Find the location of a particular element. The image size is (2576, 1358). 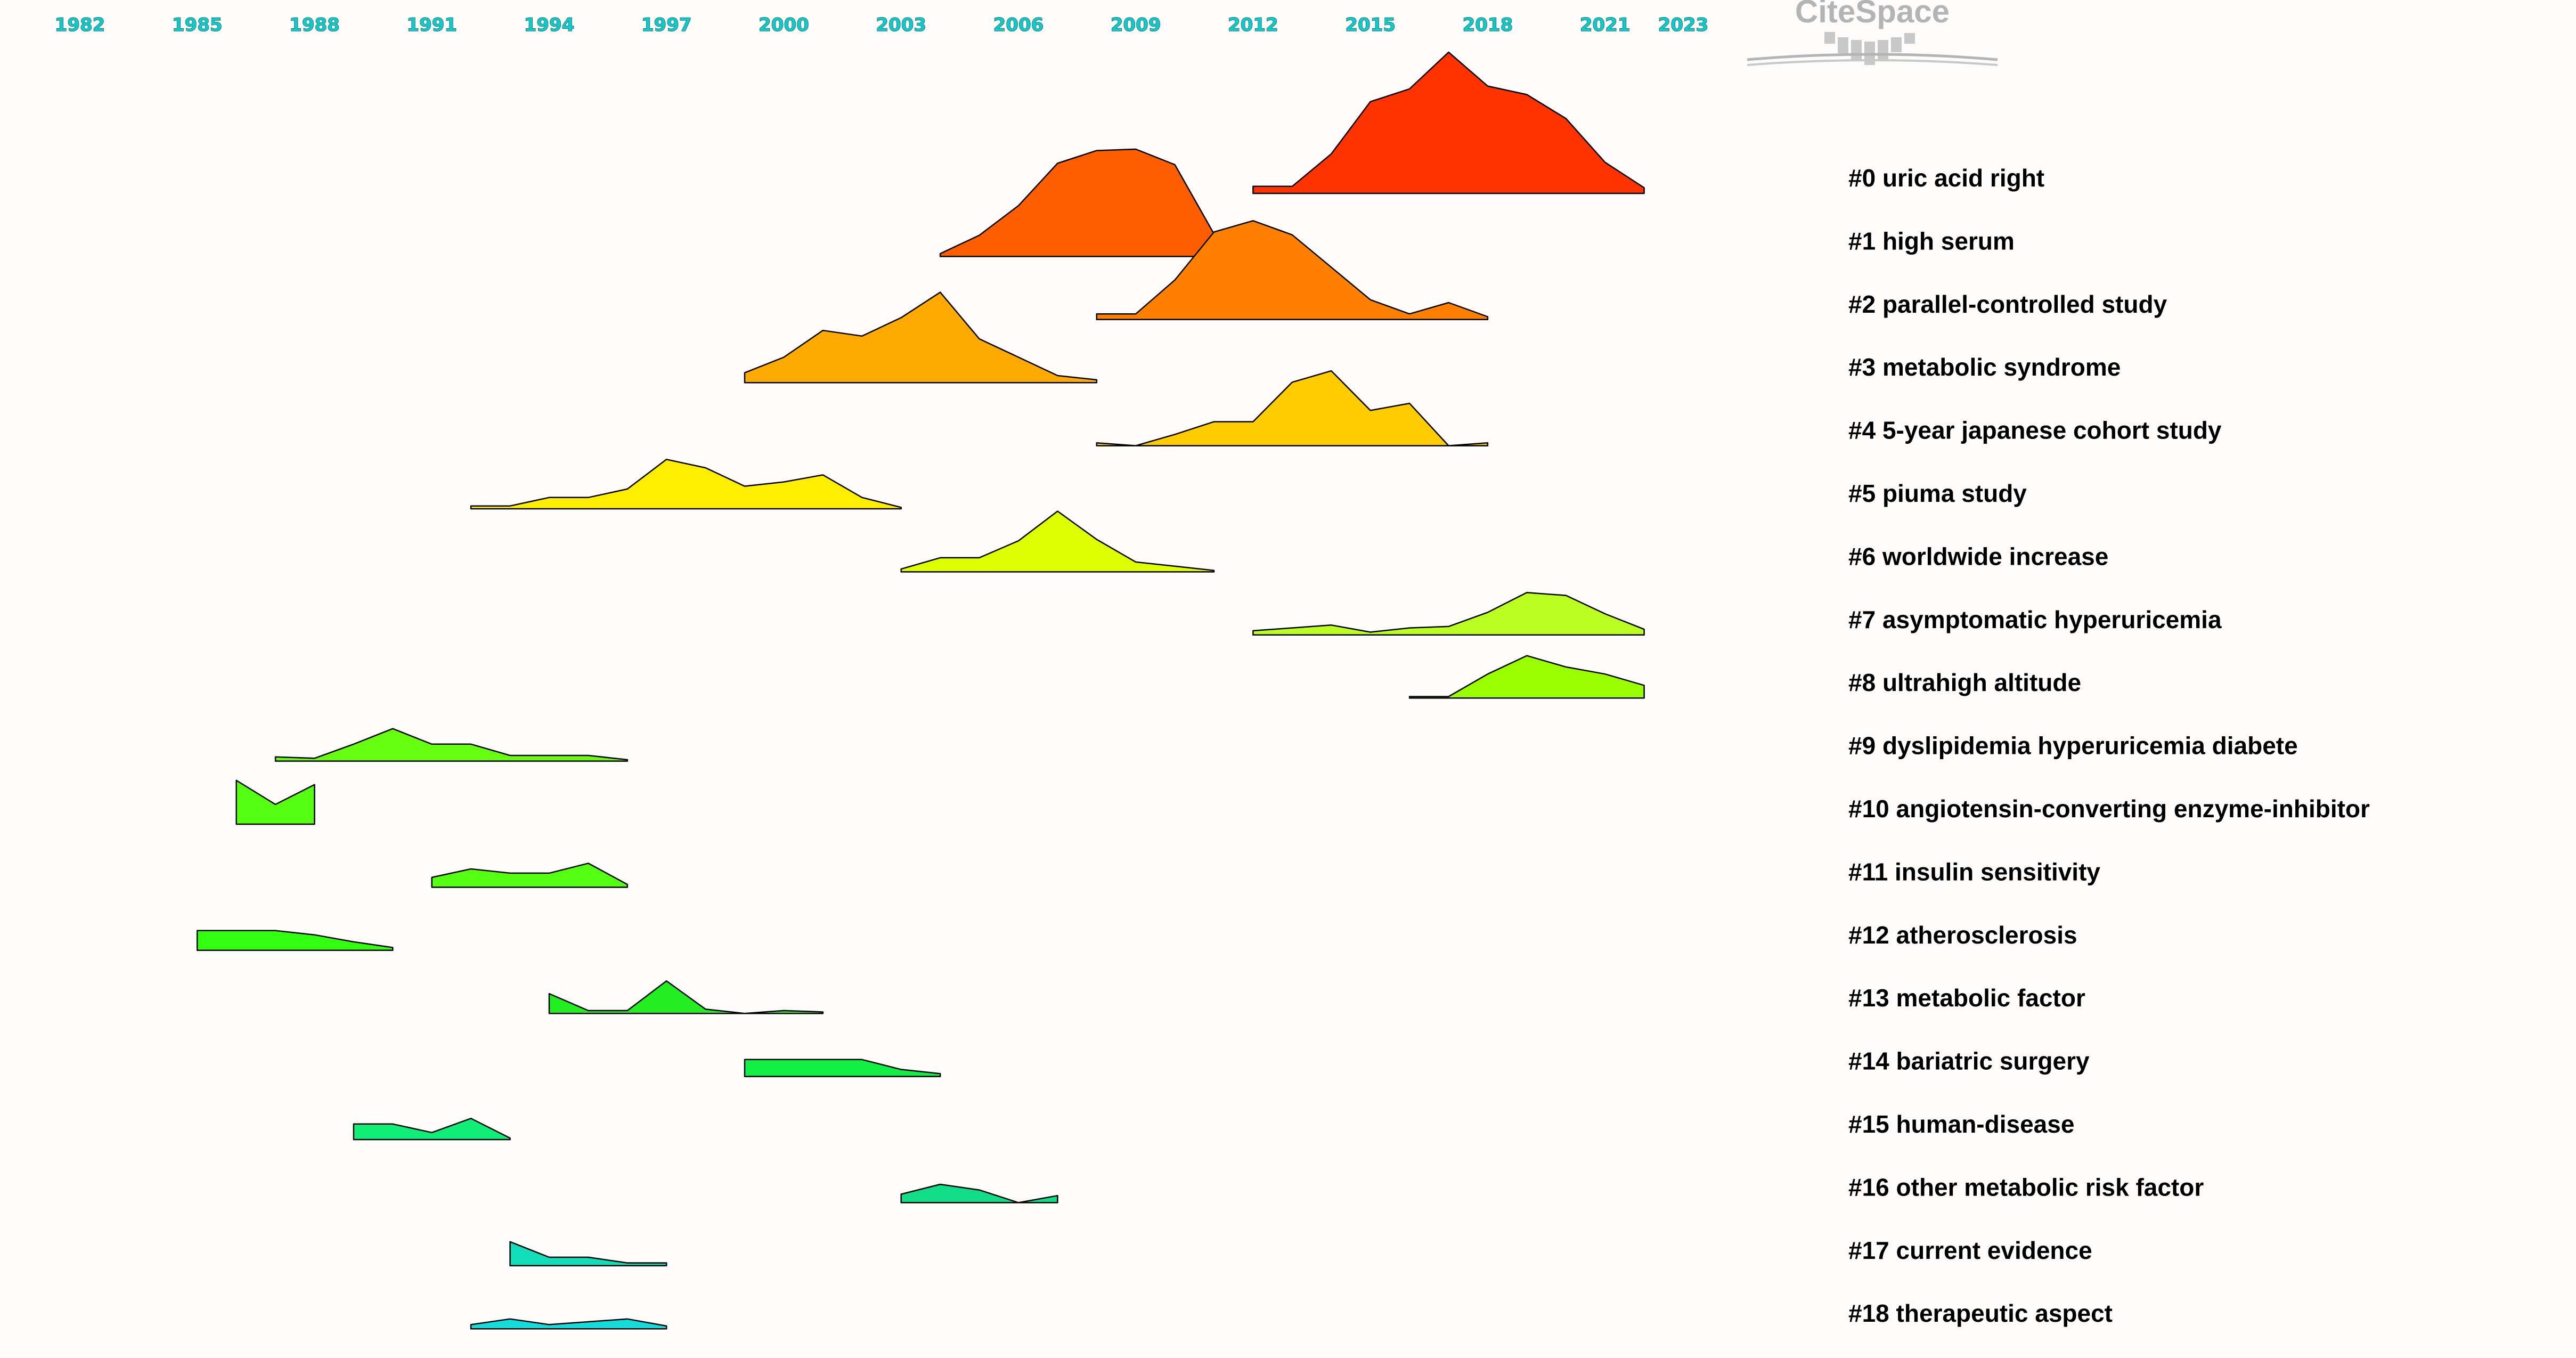

year-tick-label: 2009 is located at coordinates (1136, 25).